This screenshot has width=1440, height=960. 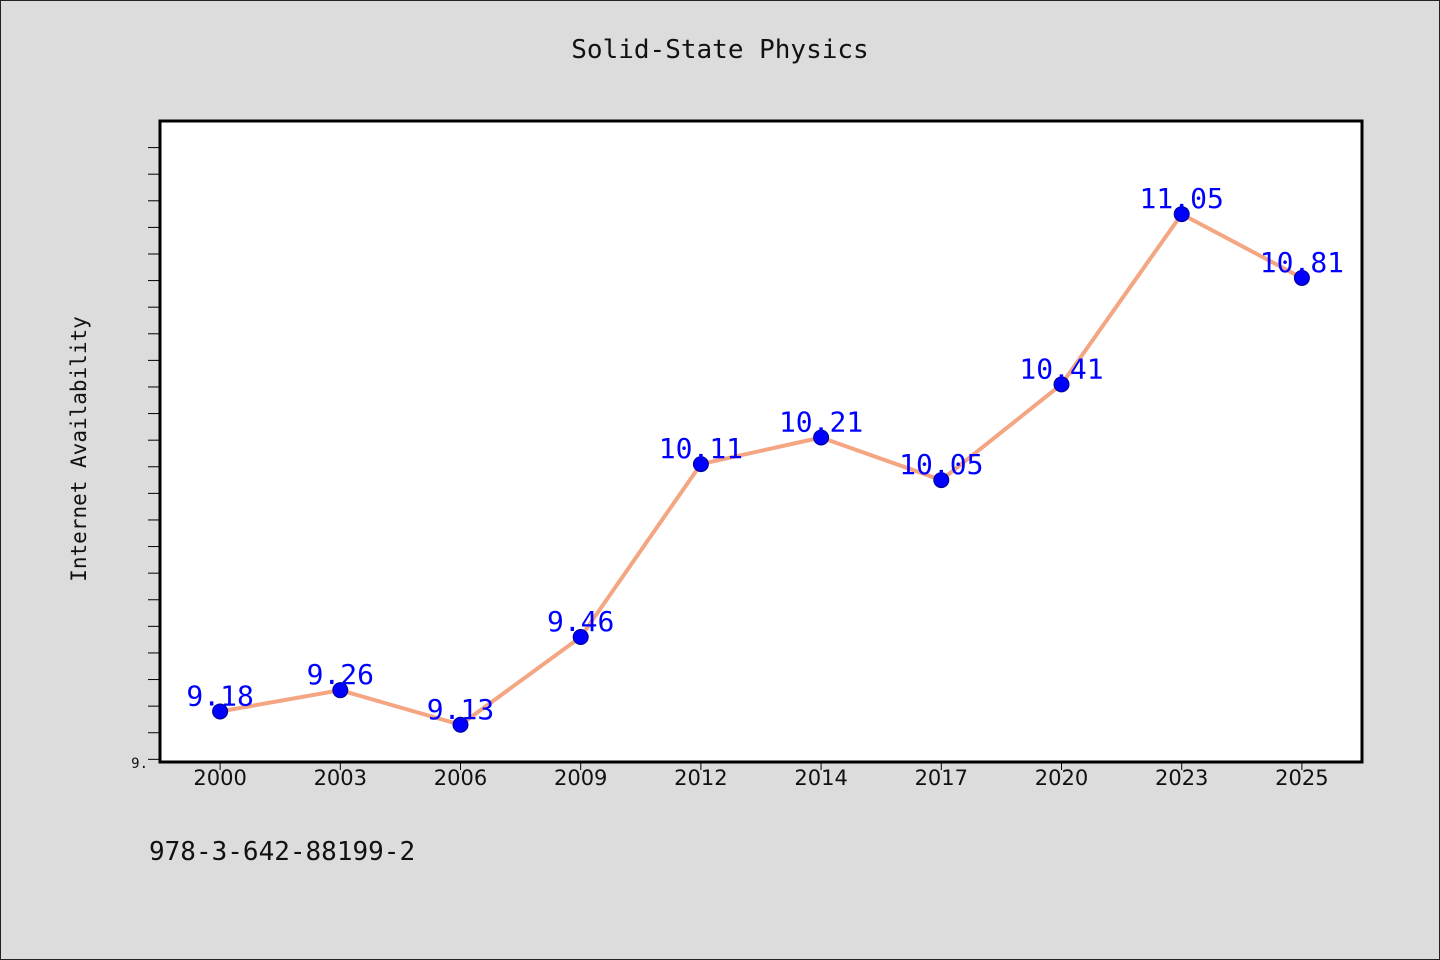 What do you see at coordinates (219, 778) in the screenshot?
I see `x-tick-label: 2000` at bounding box center [219, 778].